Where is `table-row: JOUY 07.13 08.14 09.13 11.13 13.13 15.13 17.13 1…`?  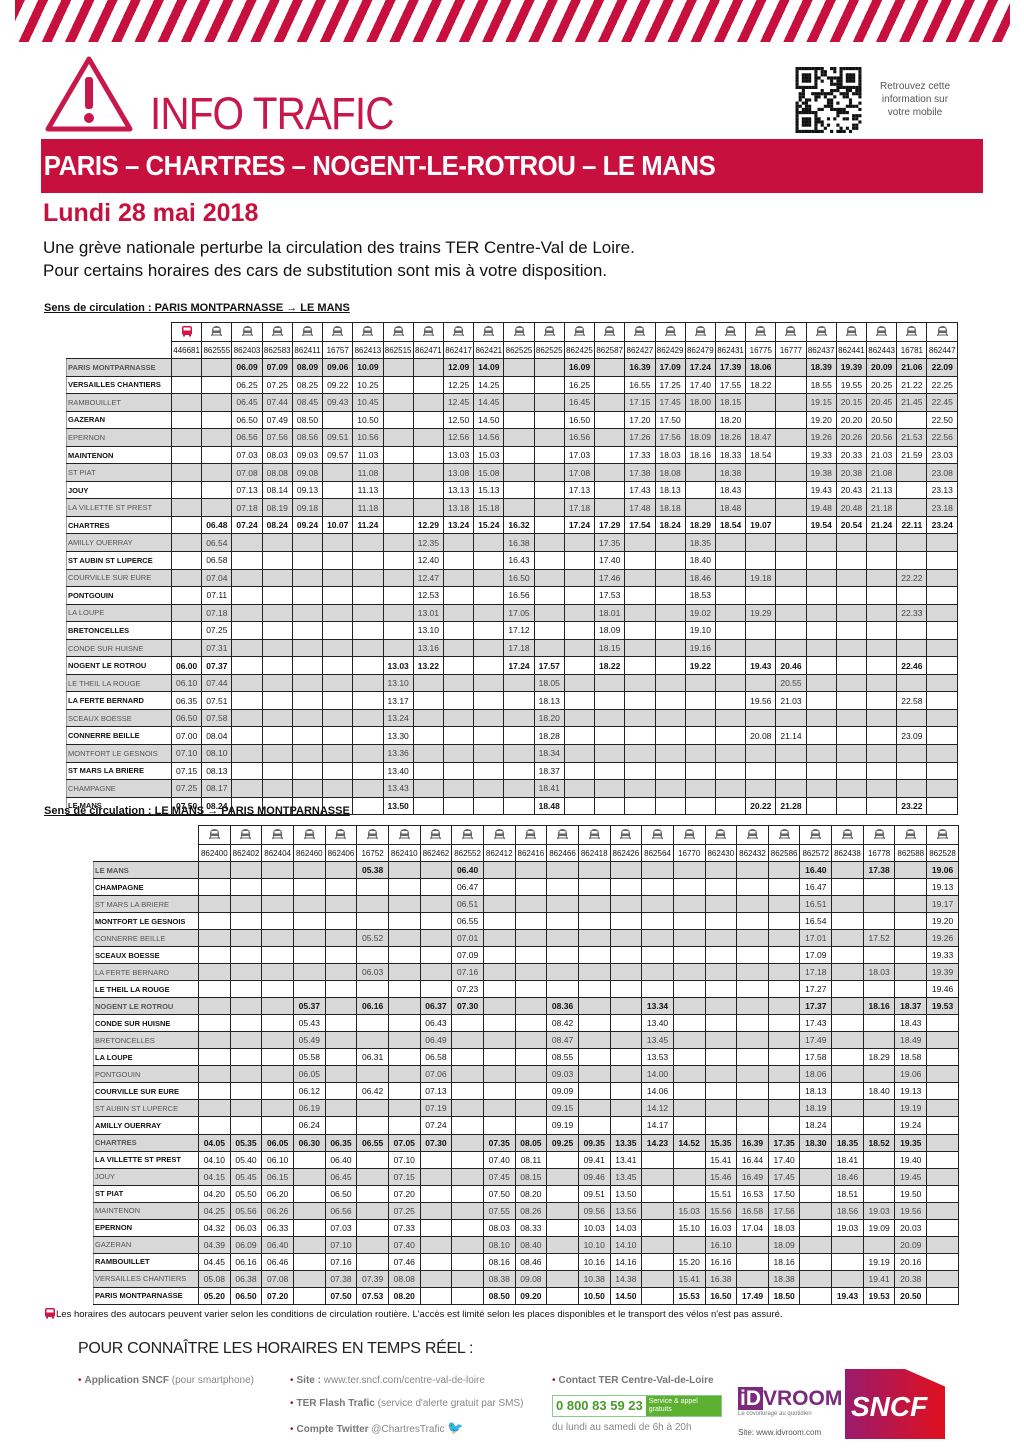
table-row: JOUY 07.13 08.14 09.13 11.13 13.13 15.13 17.13 1… is located at coordinates (512, 490).